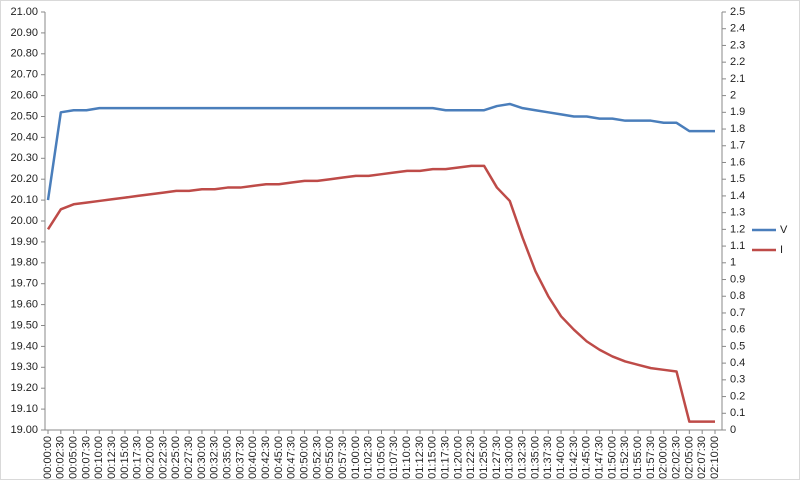 This screenshot has width=800, height=480. What do you see at coordinates (407, 457) in the screenshot?
I see `x-tick-label: 01:10:00` at bounding box center [407, 457].